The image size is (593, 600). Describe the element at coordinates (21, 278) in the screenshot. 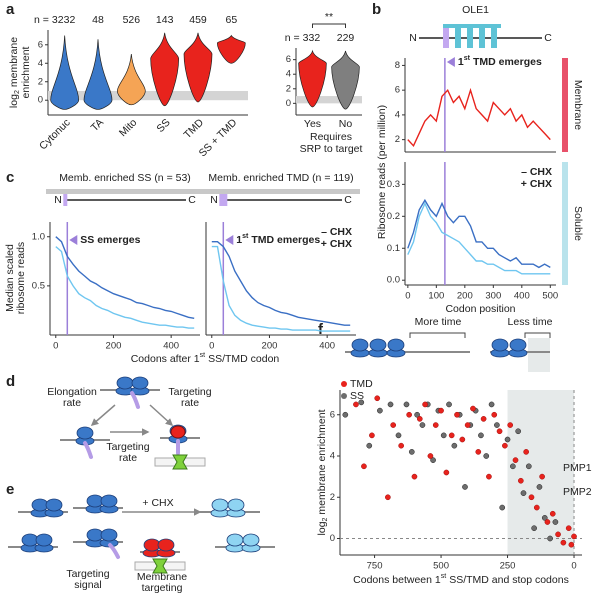

I see `y-axis-label: ribosome reads` at that location.